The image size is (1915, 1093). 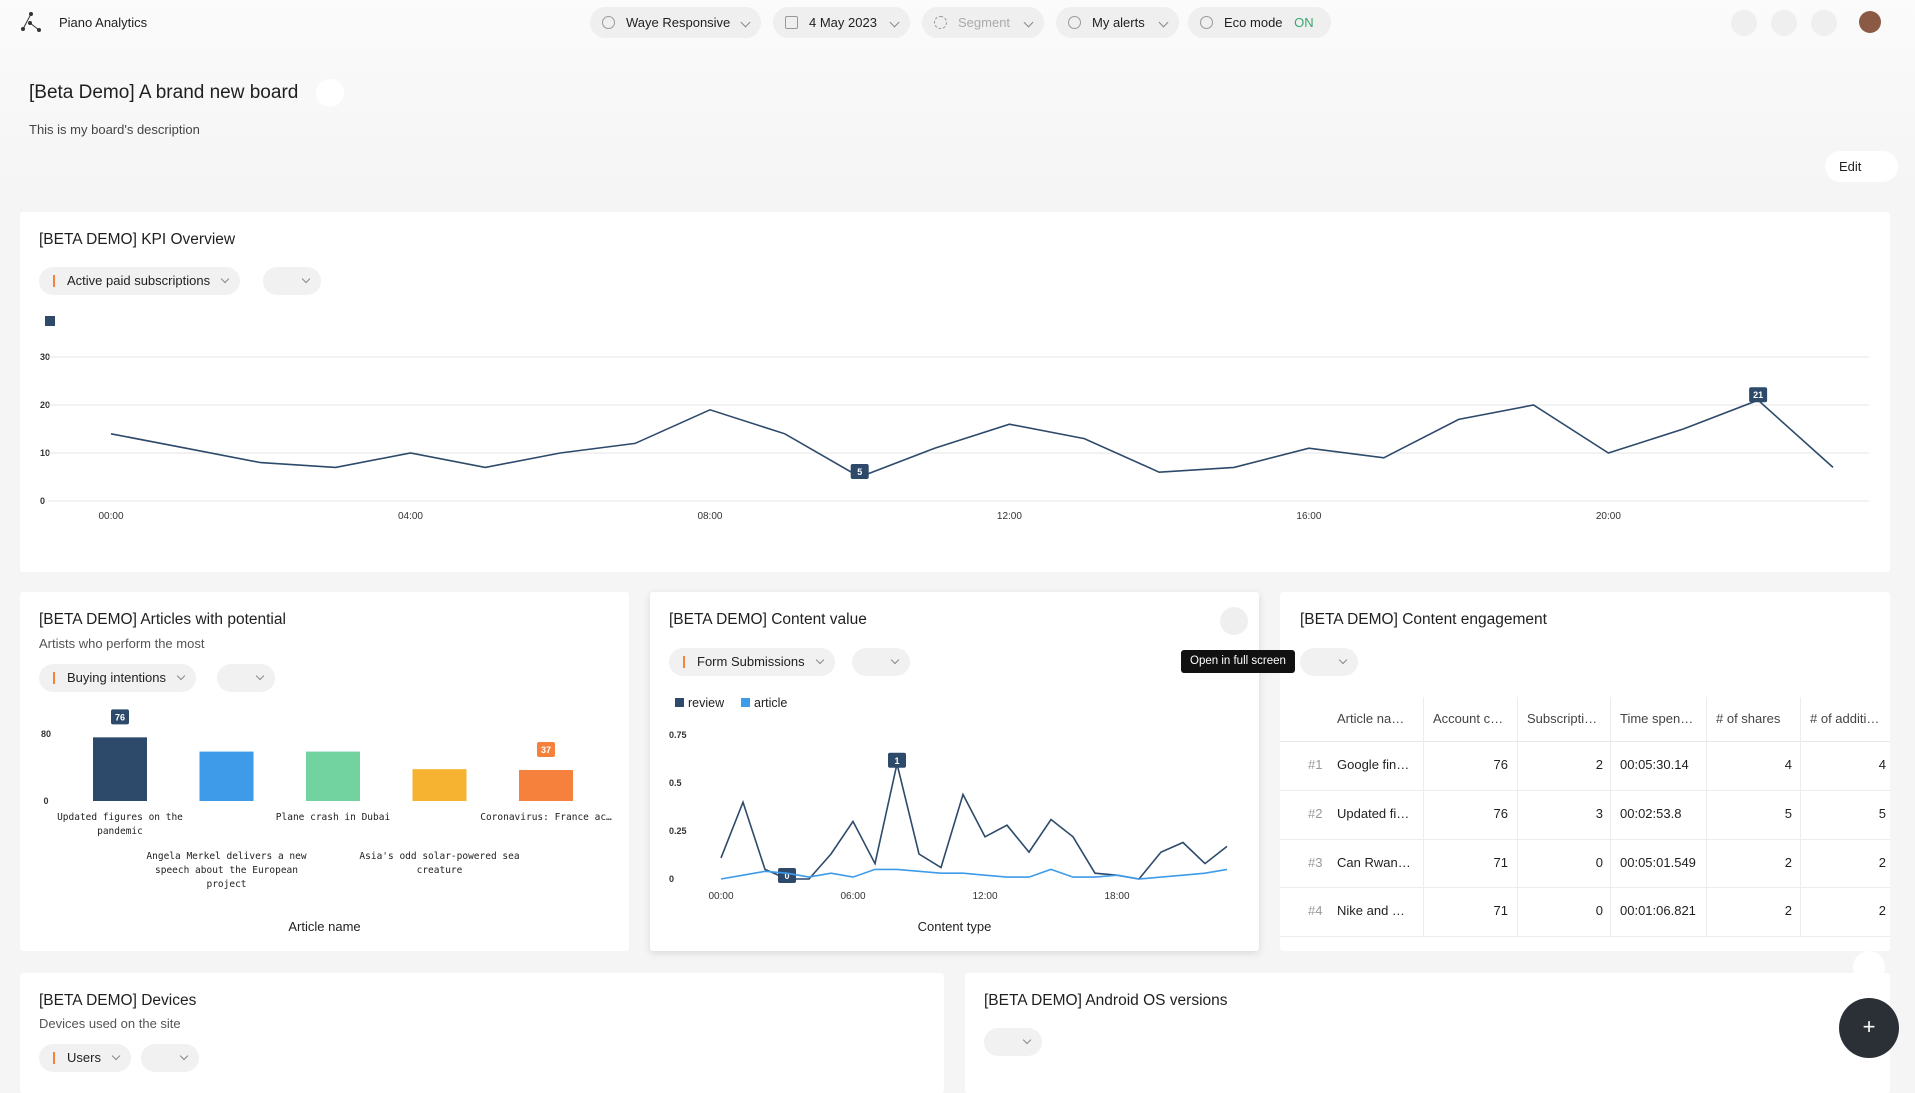 What do you see at coordinates (1870, 22) in the screenshot?
I see `avatar` at bounding box center [1870, 22].